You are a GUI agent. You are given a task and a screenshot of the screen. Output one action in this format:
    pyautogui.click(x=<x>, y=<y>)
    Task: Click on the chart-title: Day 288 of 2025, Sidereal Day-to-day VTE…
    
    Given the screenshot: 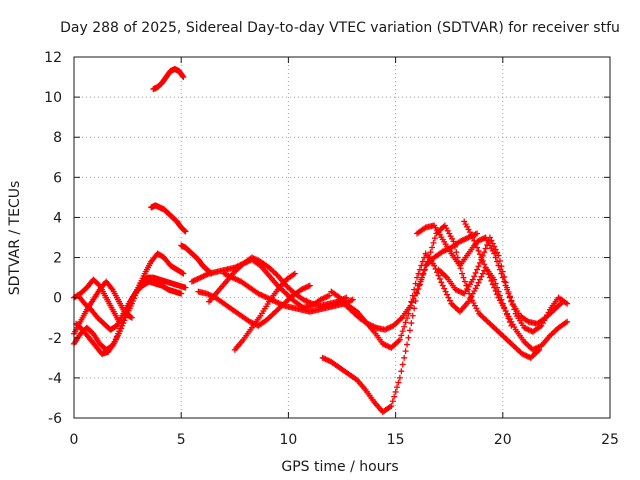 What is the action you would take?
    pyautogui.click(x=340, y=28)
    